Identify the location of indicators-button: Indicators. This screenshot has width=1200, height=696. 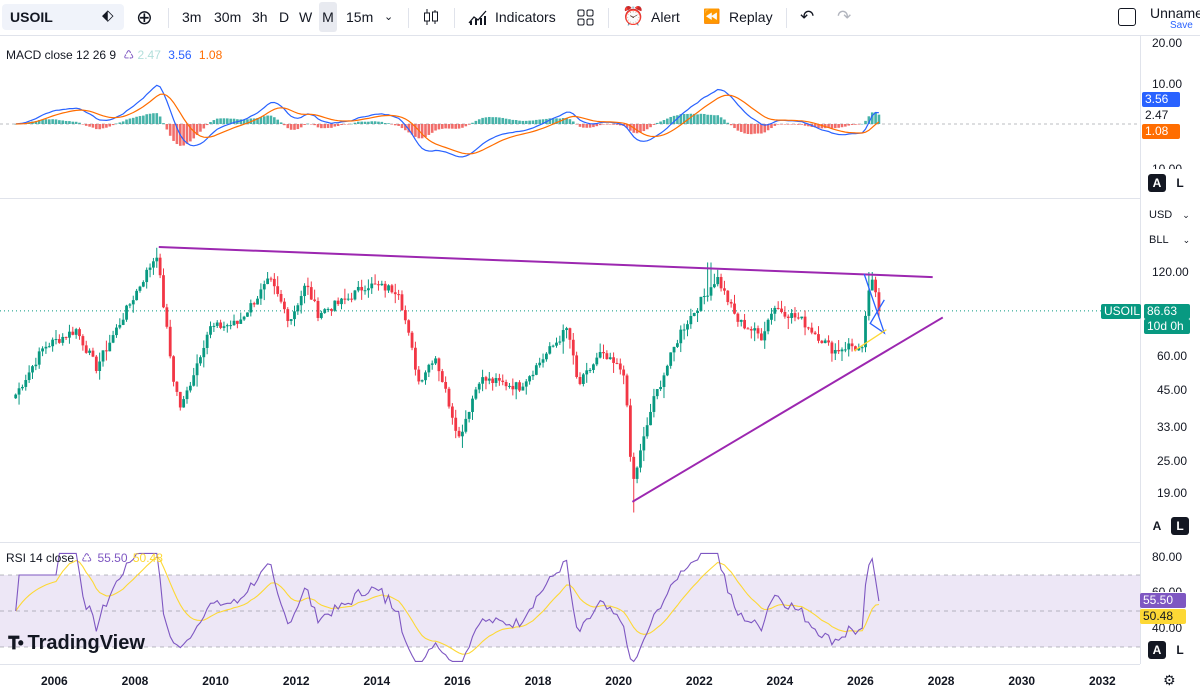
(525, 17).